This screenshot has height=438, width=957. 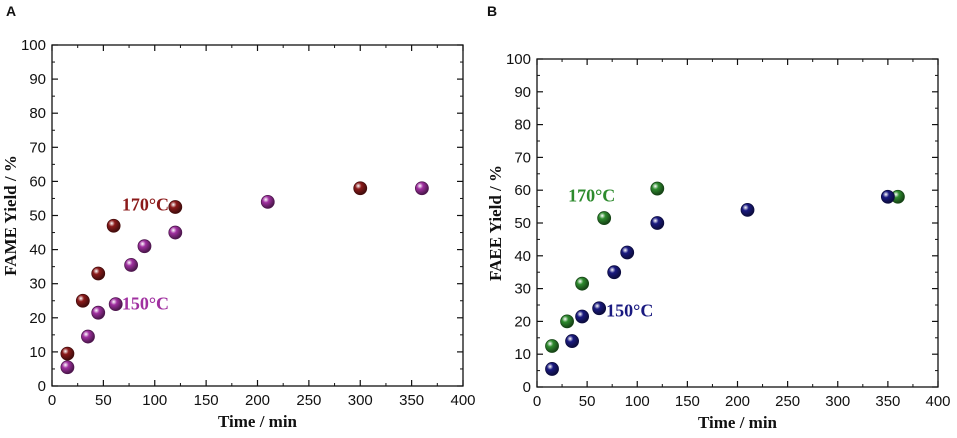 I want to click on chart-b-y-tick-label: 0, so click(x=527, y=387).